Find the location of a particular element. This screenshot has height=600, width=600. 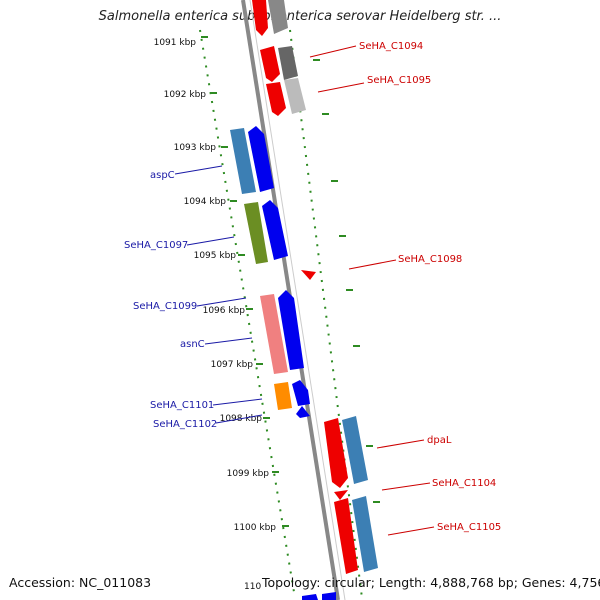

scale-label: 1091 kbp is located at coordinates (175, 43).